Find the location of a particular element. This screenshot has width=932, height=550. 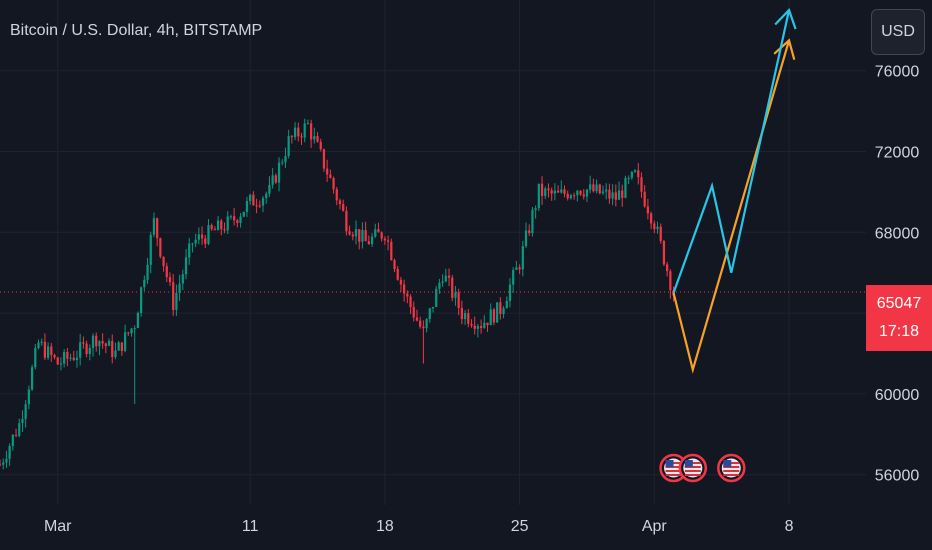

x-tick-label: Apr is located at coordinates (655, 526).